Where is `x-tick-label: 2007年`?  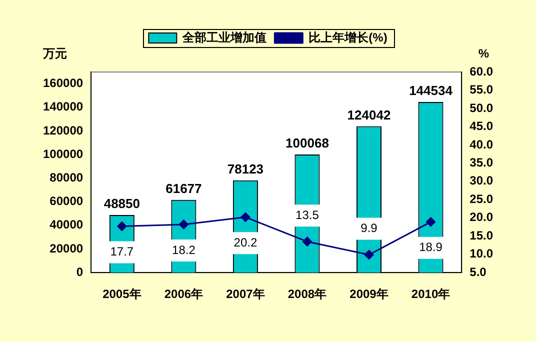
x-tick-label: 2007年 is located at coordinates (245, 294).